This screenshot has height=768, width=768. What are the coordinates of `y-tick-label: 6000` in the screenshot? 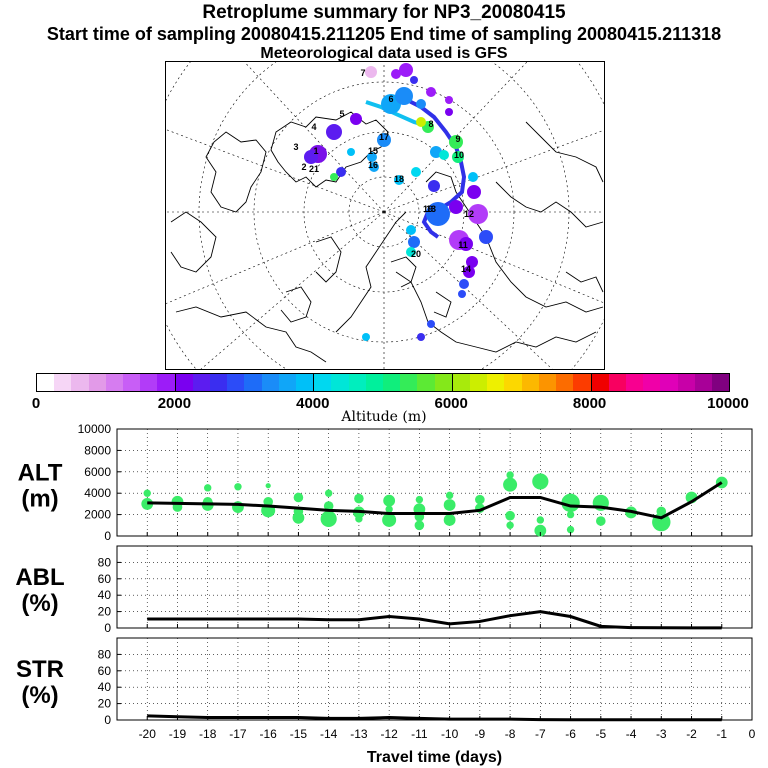 It's located at (97, 472).